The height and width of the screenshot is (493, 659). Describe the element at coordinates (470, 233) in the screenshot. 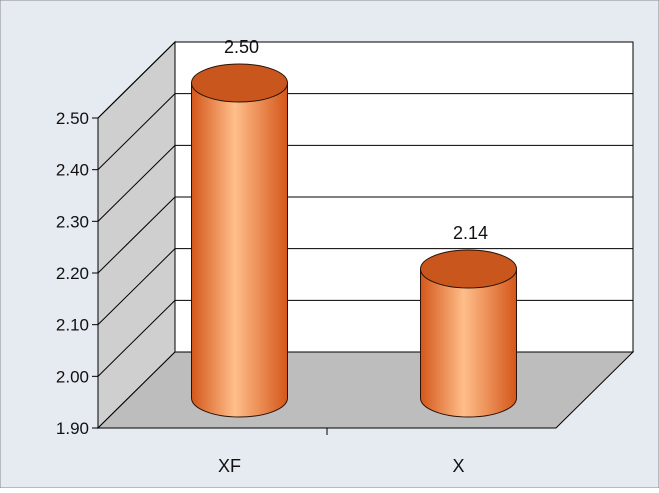

I see `data-label: 2.14` at that location.